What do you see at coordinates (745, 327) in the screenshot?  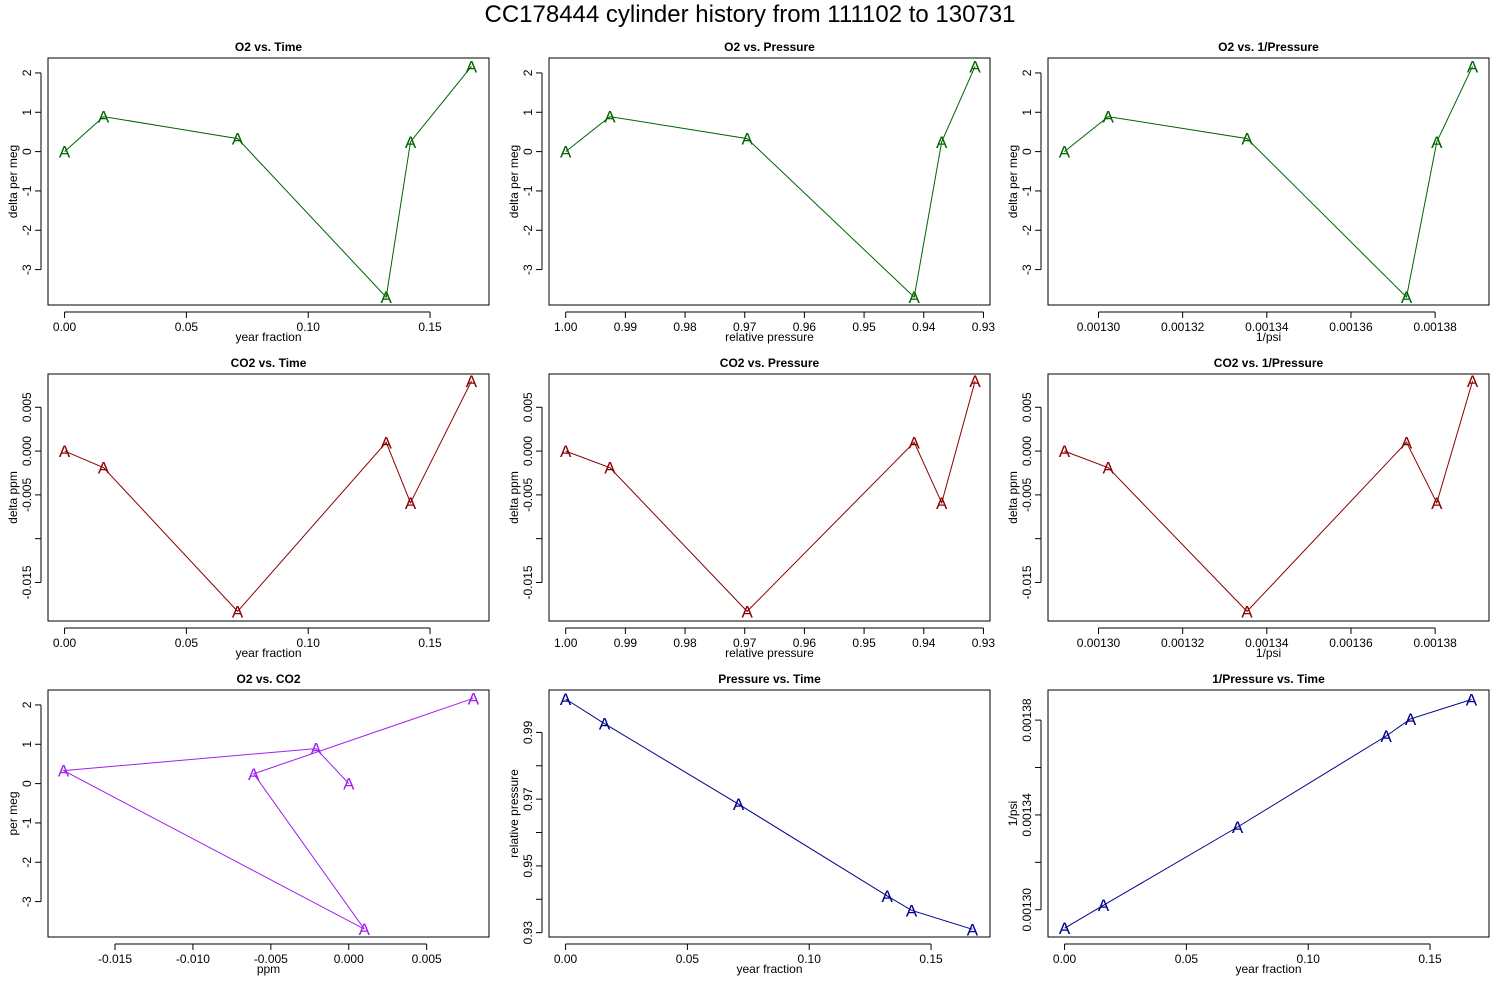 I see `x-tick-label: 0.97` at bounding box center [745, 327].